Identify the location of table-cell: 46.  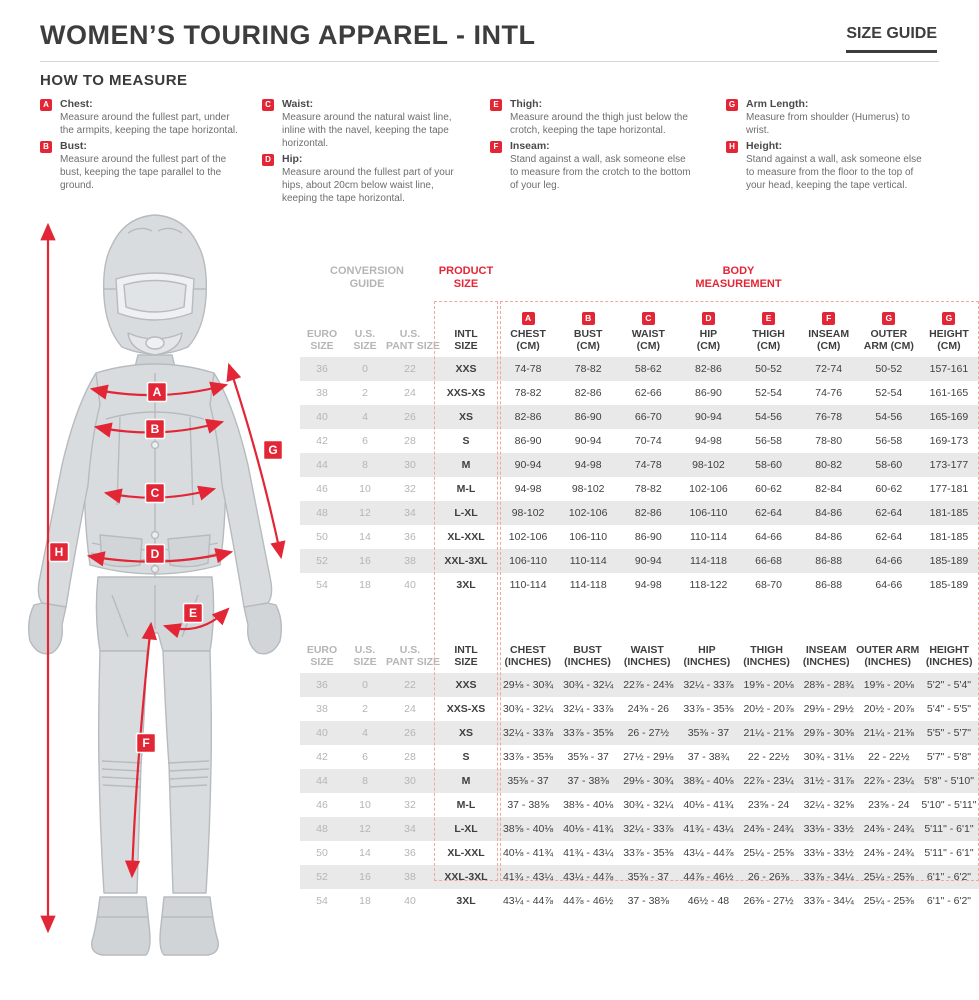
(322, 805).